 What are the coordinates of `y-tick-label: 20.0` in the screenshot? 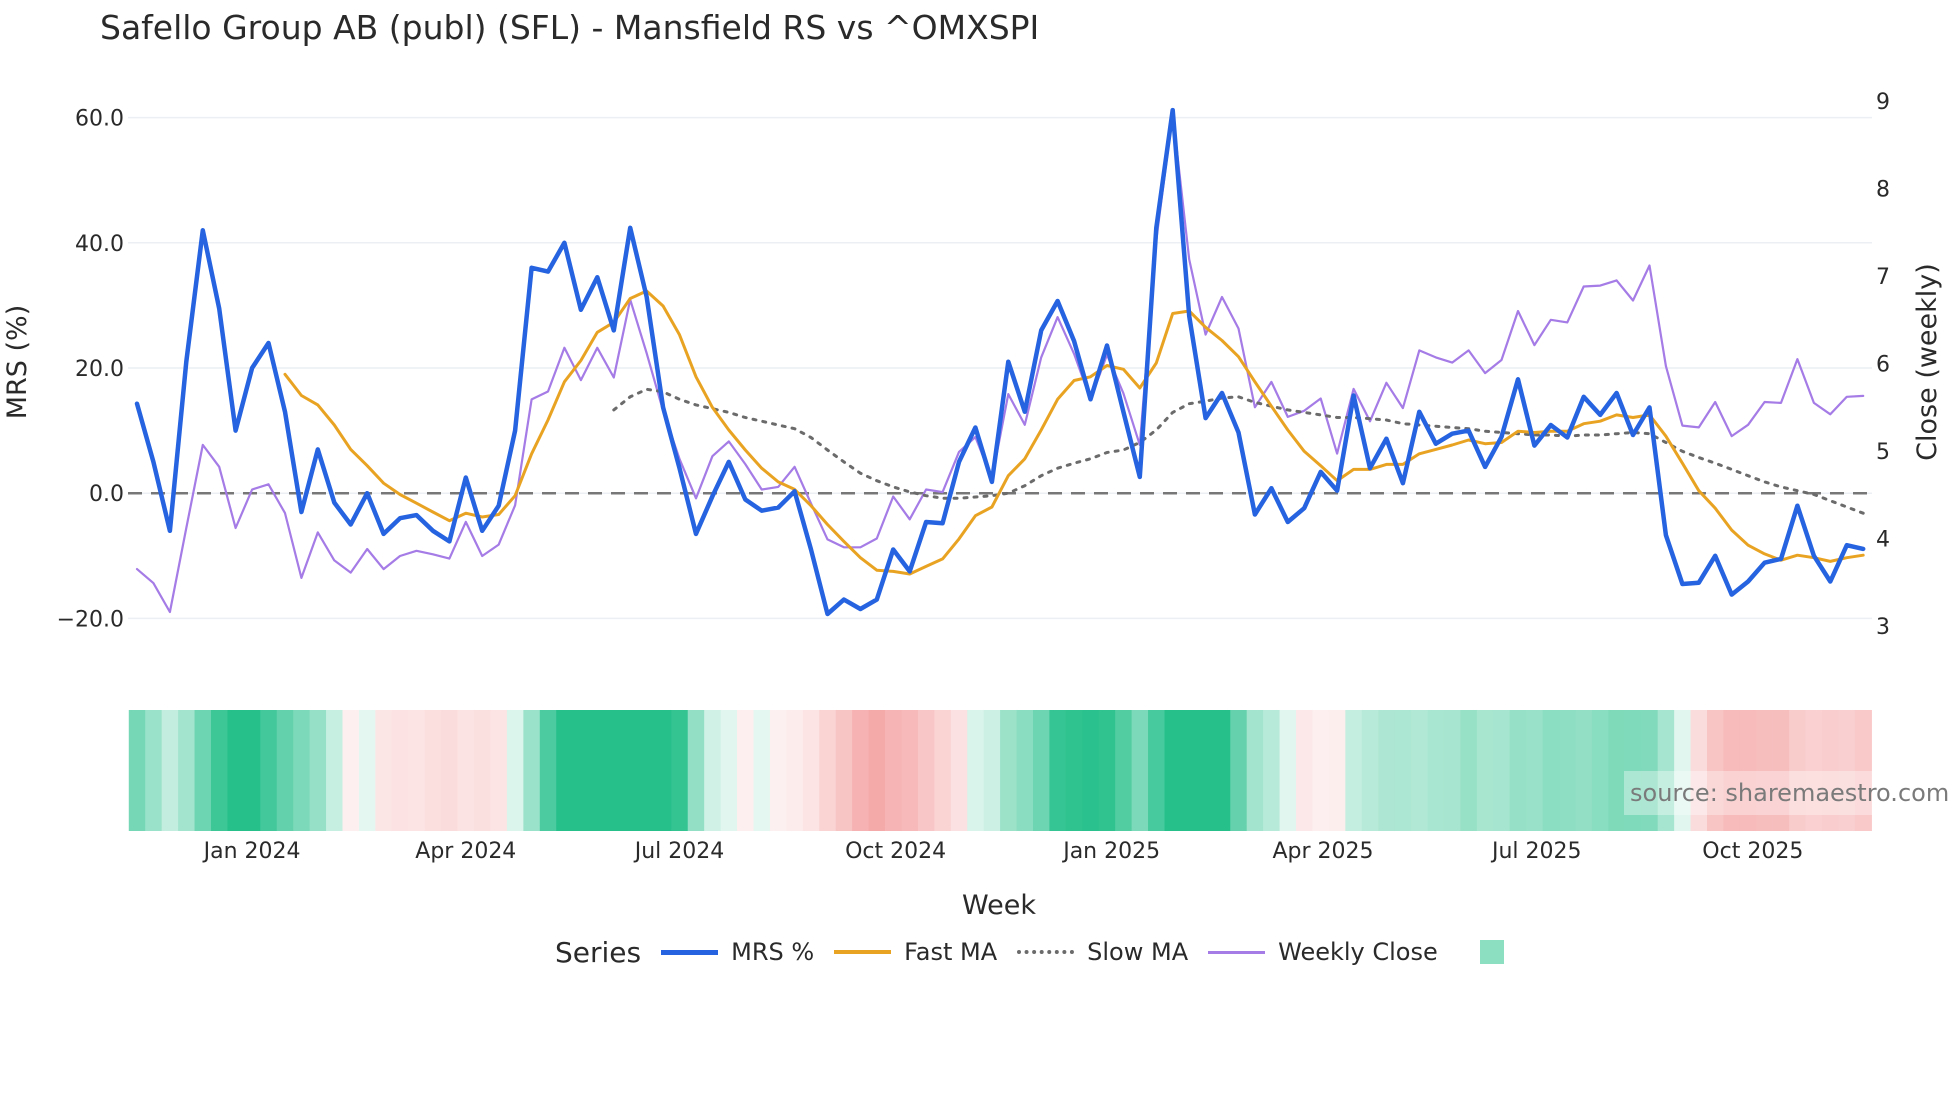 It's located at (99, 369).